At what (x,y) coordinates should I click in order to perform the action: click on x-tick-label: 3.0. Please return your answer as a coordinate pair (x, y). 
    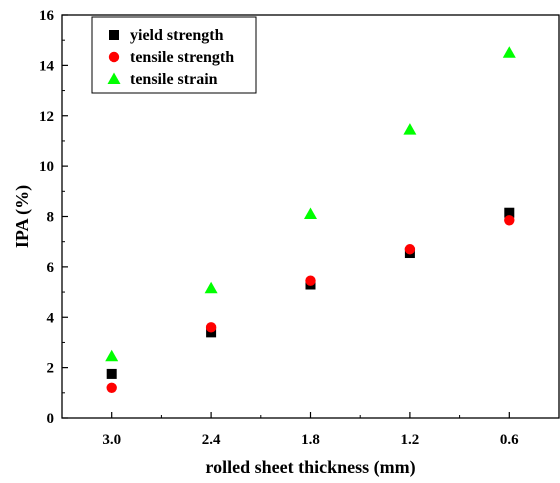
    Looking at the image, I should click on (111, 440).